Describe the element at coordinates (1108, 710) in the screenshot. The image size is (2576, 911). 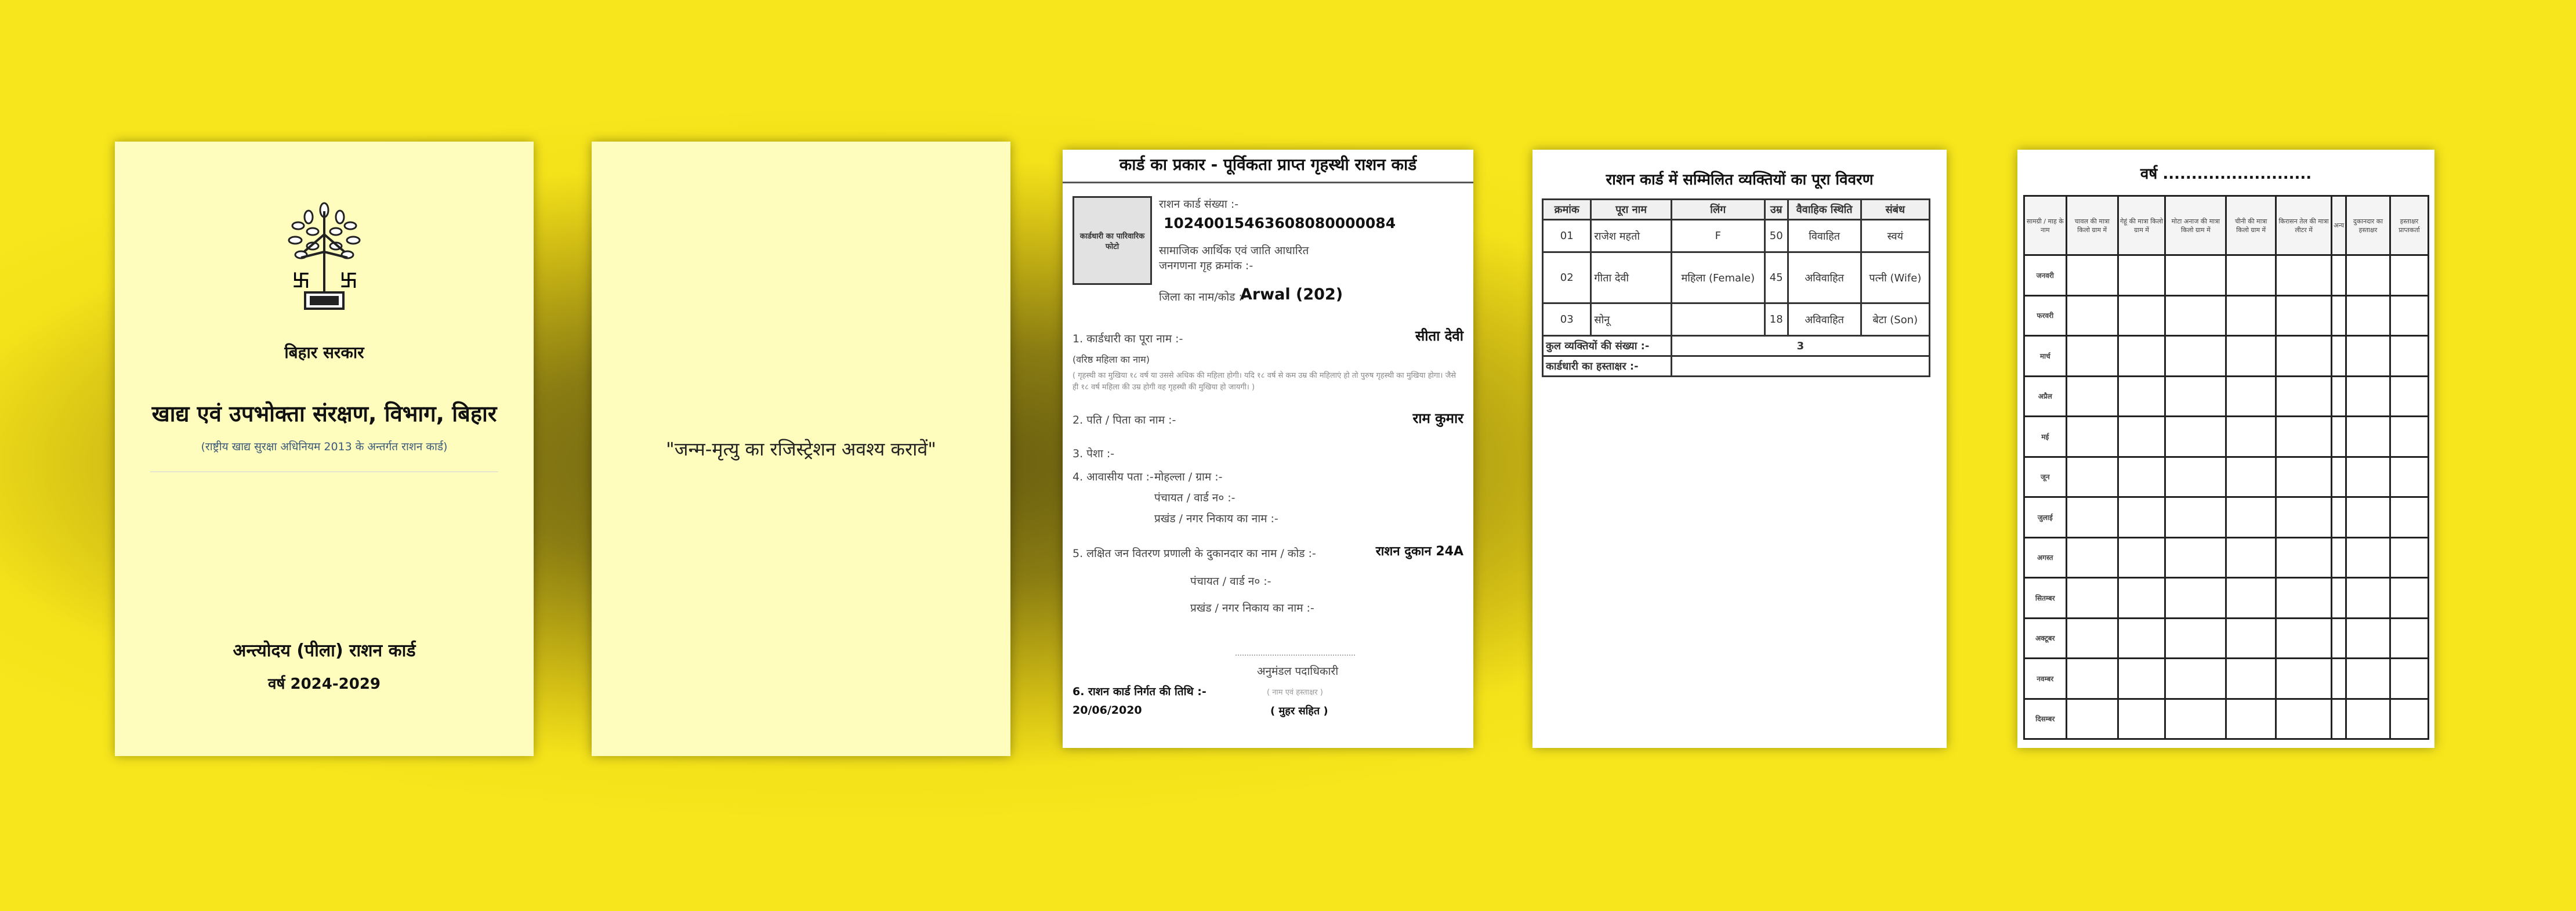
I see `issue-date: 20/06/2020` at that location.